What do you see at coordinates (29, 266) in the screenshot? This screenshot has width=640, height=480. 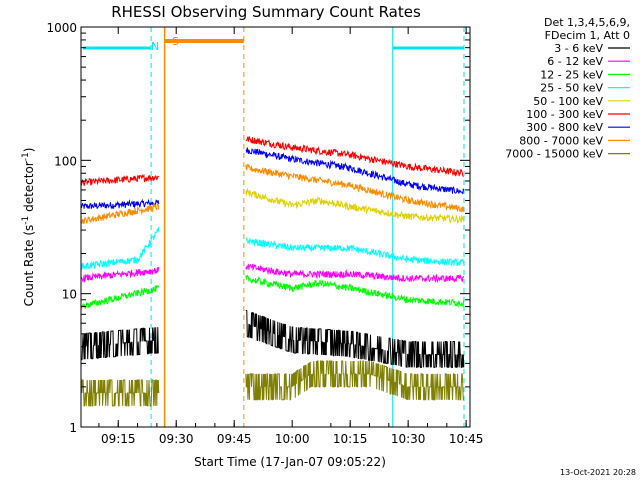 I see `y-axis-label-part1: Count Rate (s` at bounding box center [29, 266].